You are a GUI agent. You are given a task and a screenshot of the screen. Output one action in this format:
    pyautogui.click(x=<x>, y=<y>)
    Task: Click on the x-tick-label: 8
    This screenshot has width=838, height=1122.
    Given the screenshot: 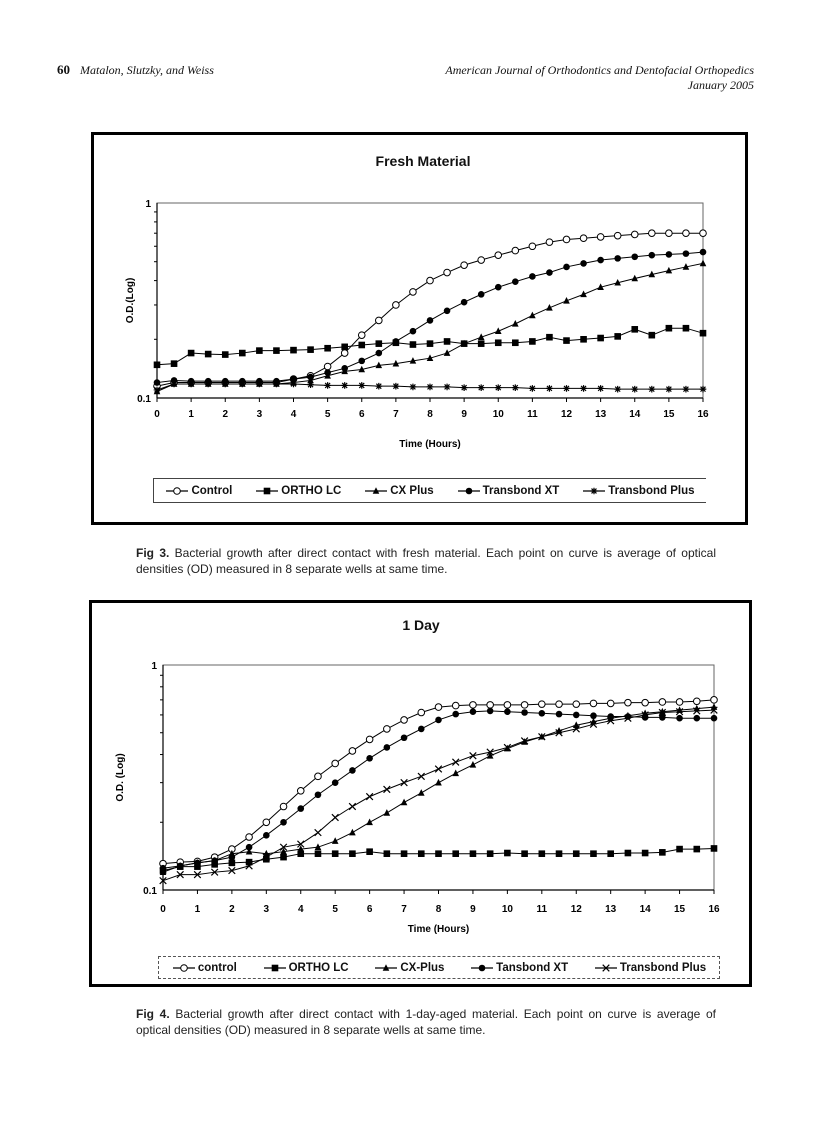 What is the action you would take?
    pyautogui.click(x=430, y=414)
    